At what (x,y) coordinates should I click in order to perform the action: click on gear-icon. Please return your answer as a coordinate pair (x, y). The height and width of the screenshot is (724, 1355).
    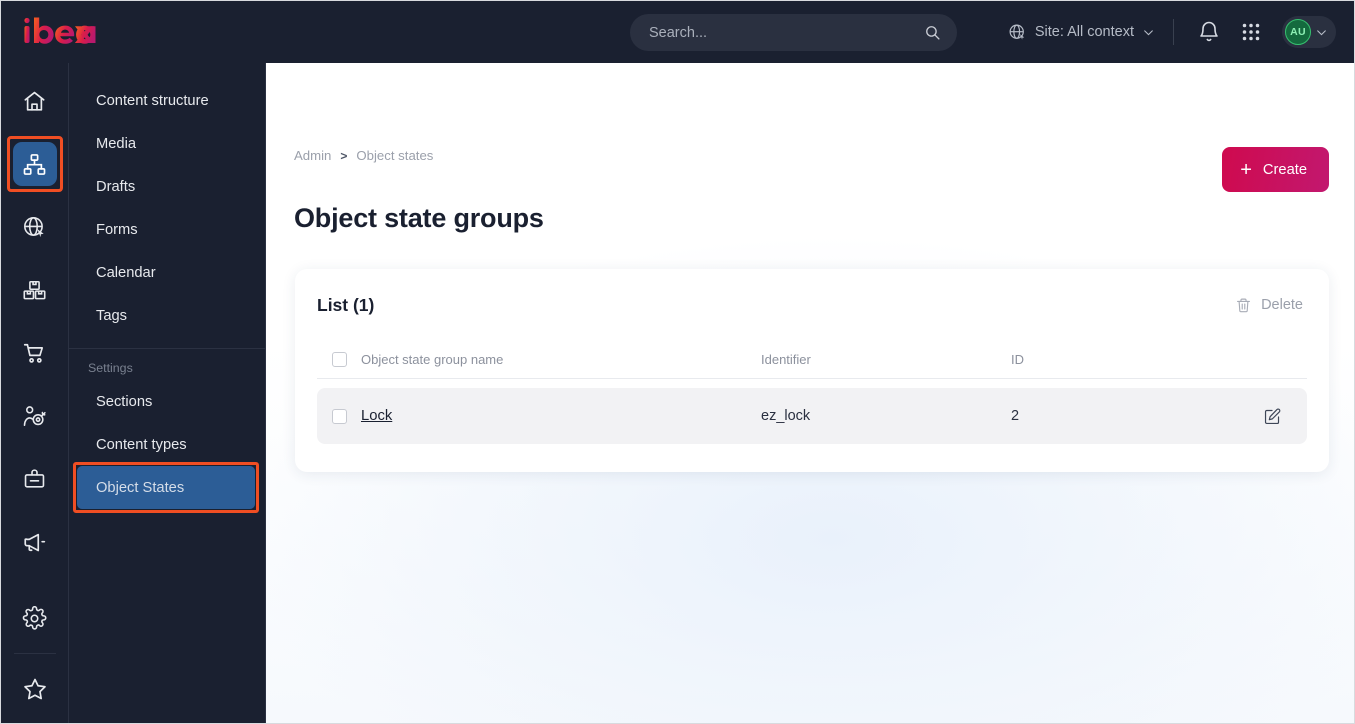
    Looking at the image, I should click on (34, 617).